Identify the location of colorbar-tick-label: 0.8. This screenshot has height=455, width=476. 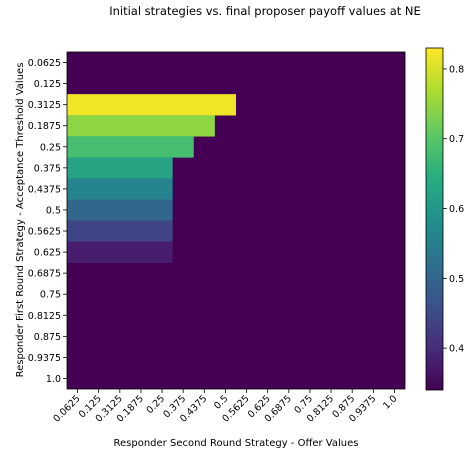
(456, 69).